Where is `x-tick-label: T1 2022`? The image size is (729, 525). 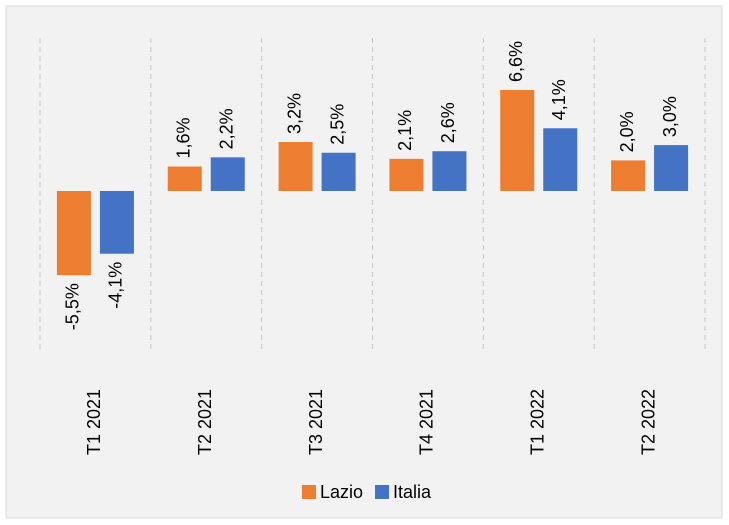
x-tick-label: T1 2022 is located at coordinates (538, 422).